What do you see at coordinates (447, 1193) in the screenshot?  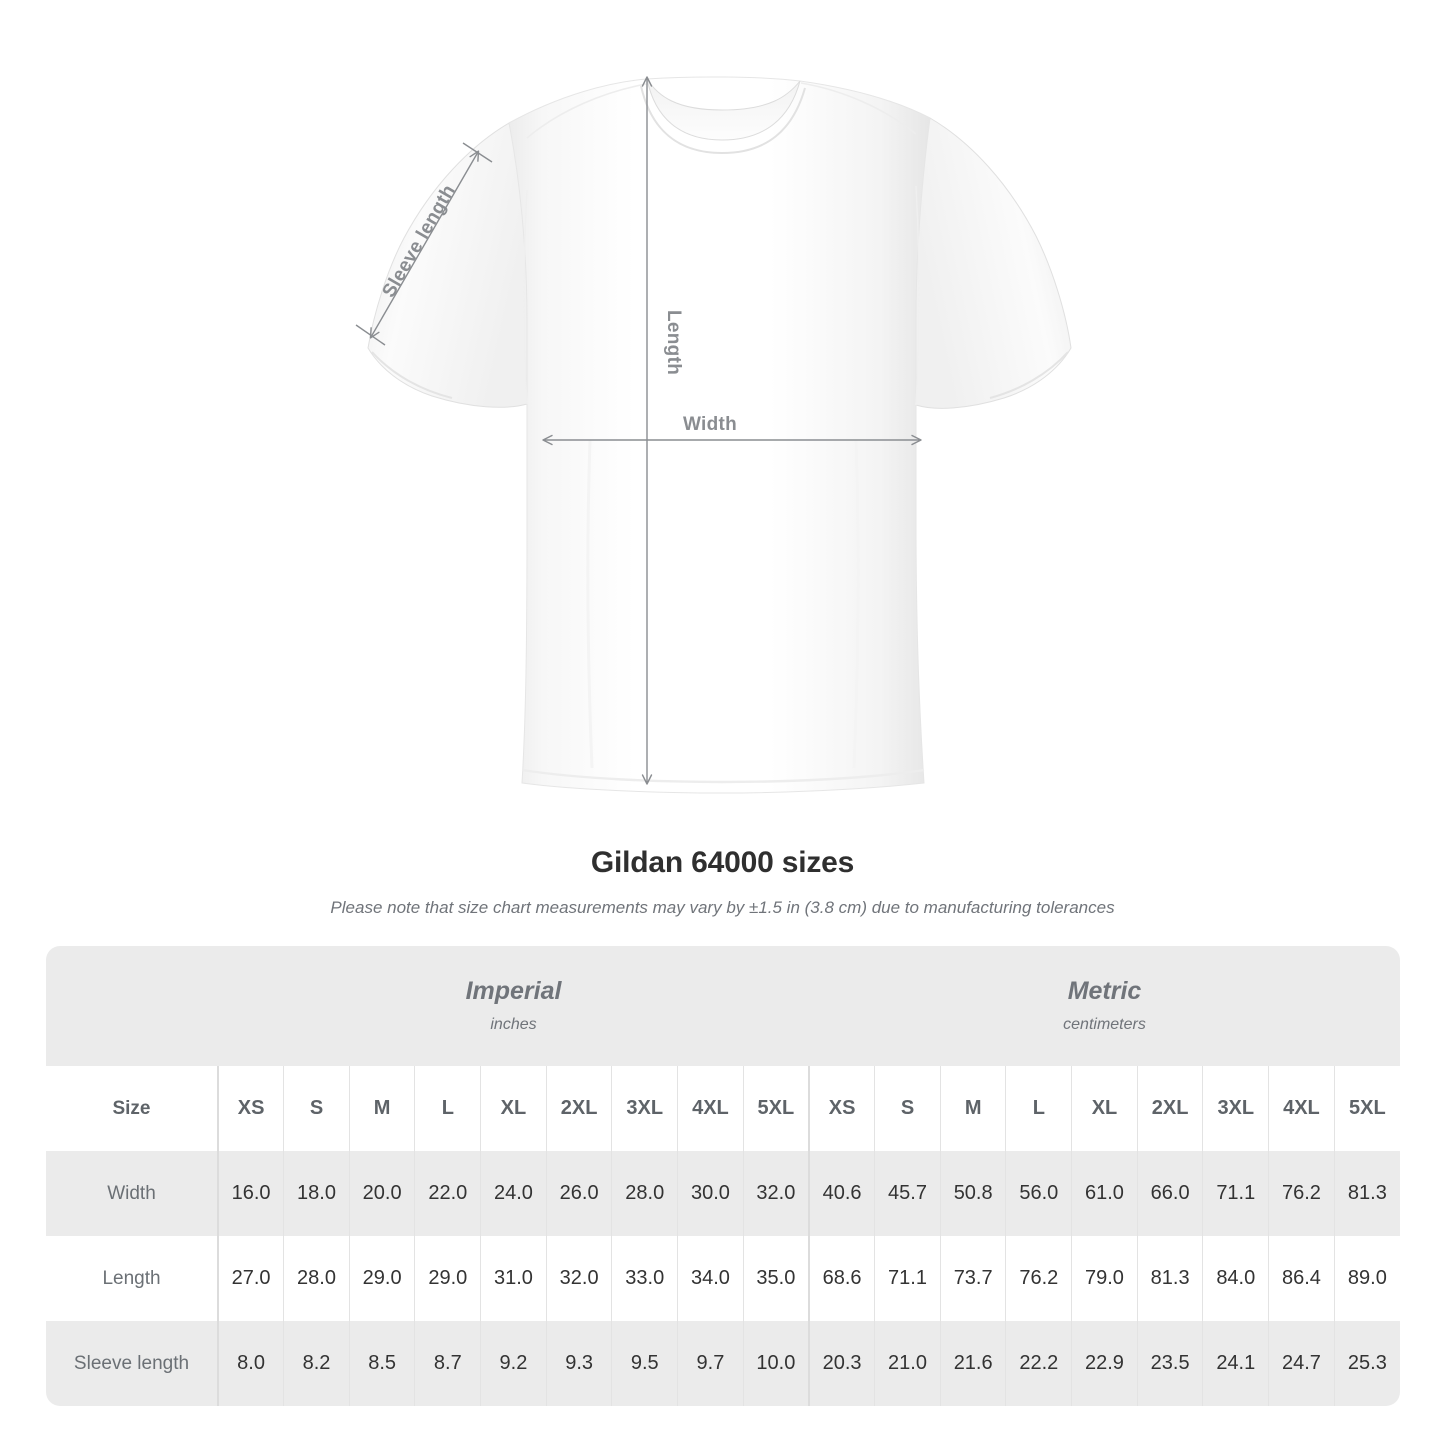 I see `cell-width-imperial-l: 22.0` at bounding box center [447, 1193].